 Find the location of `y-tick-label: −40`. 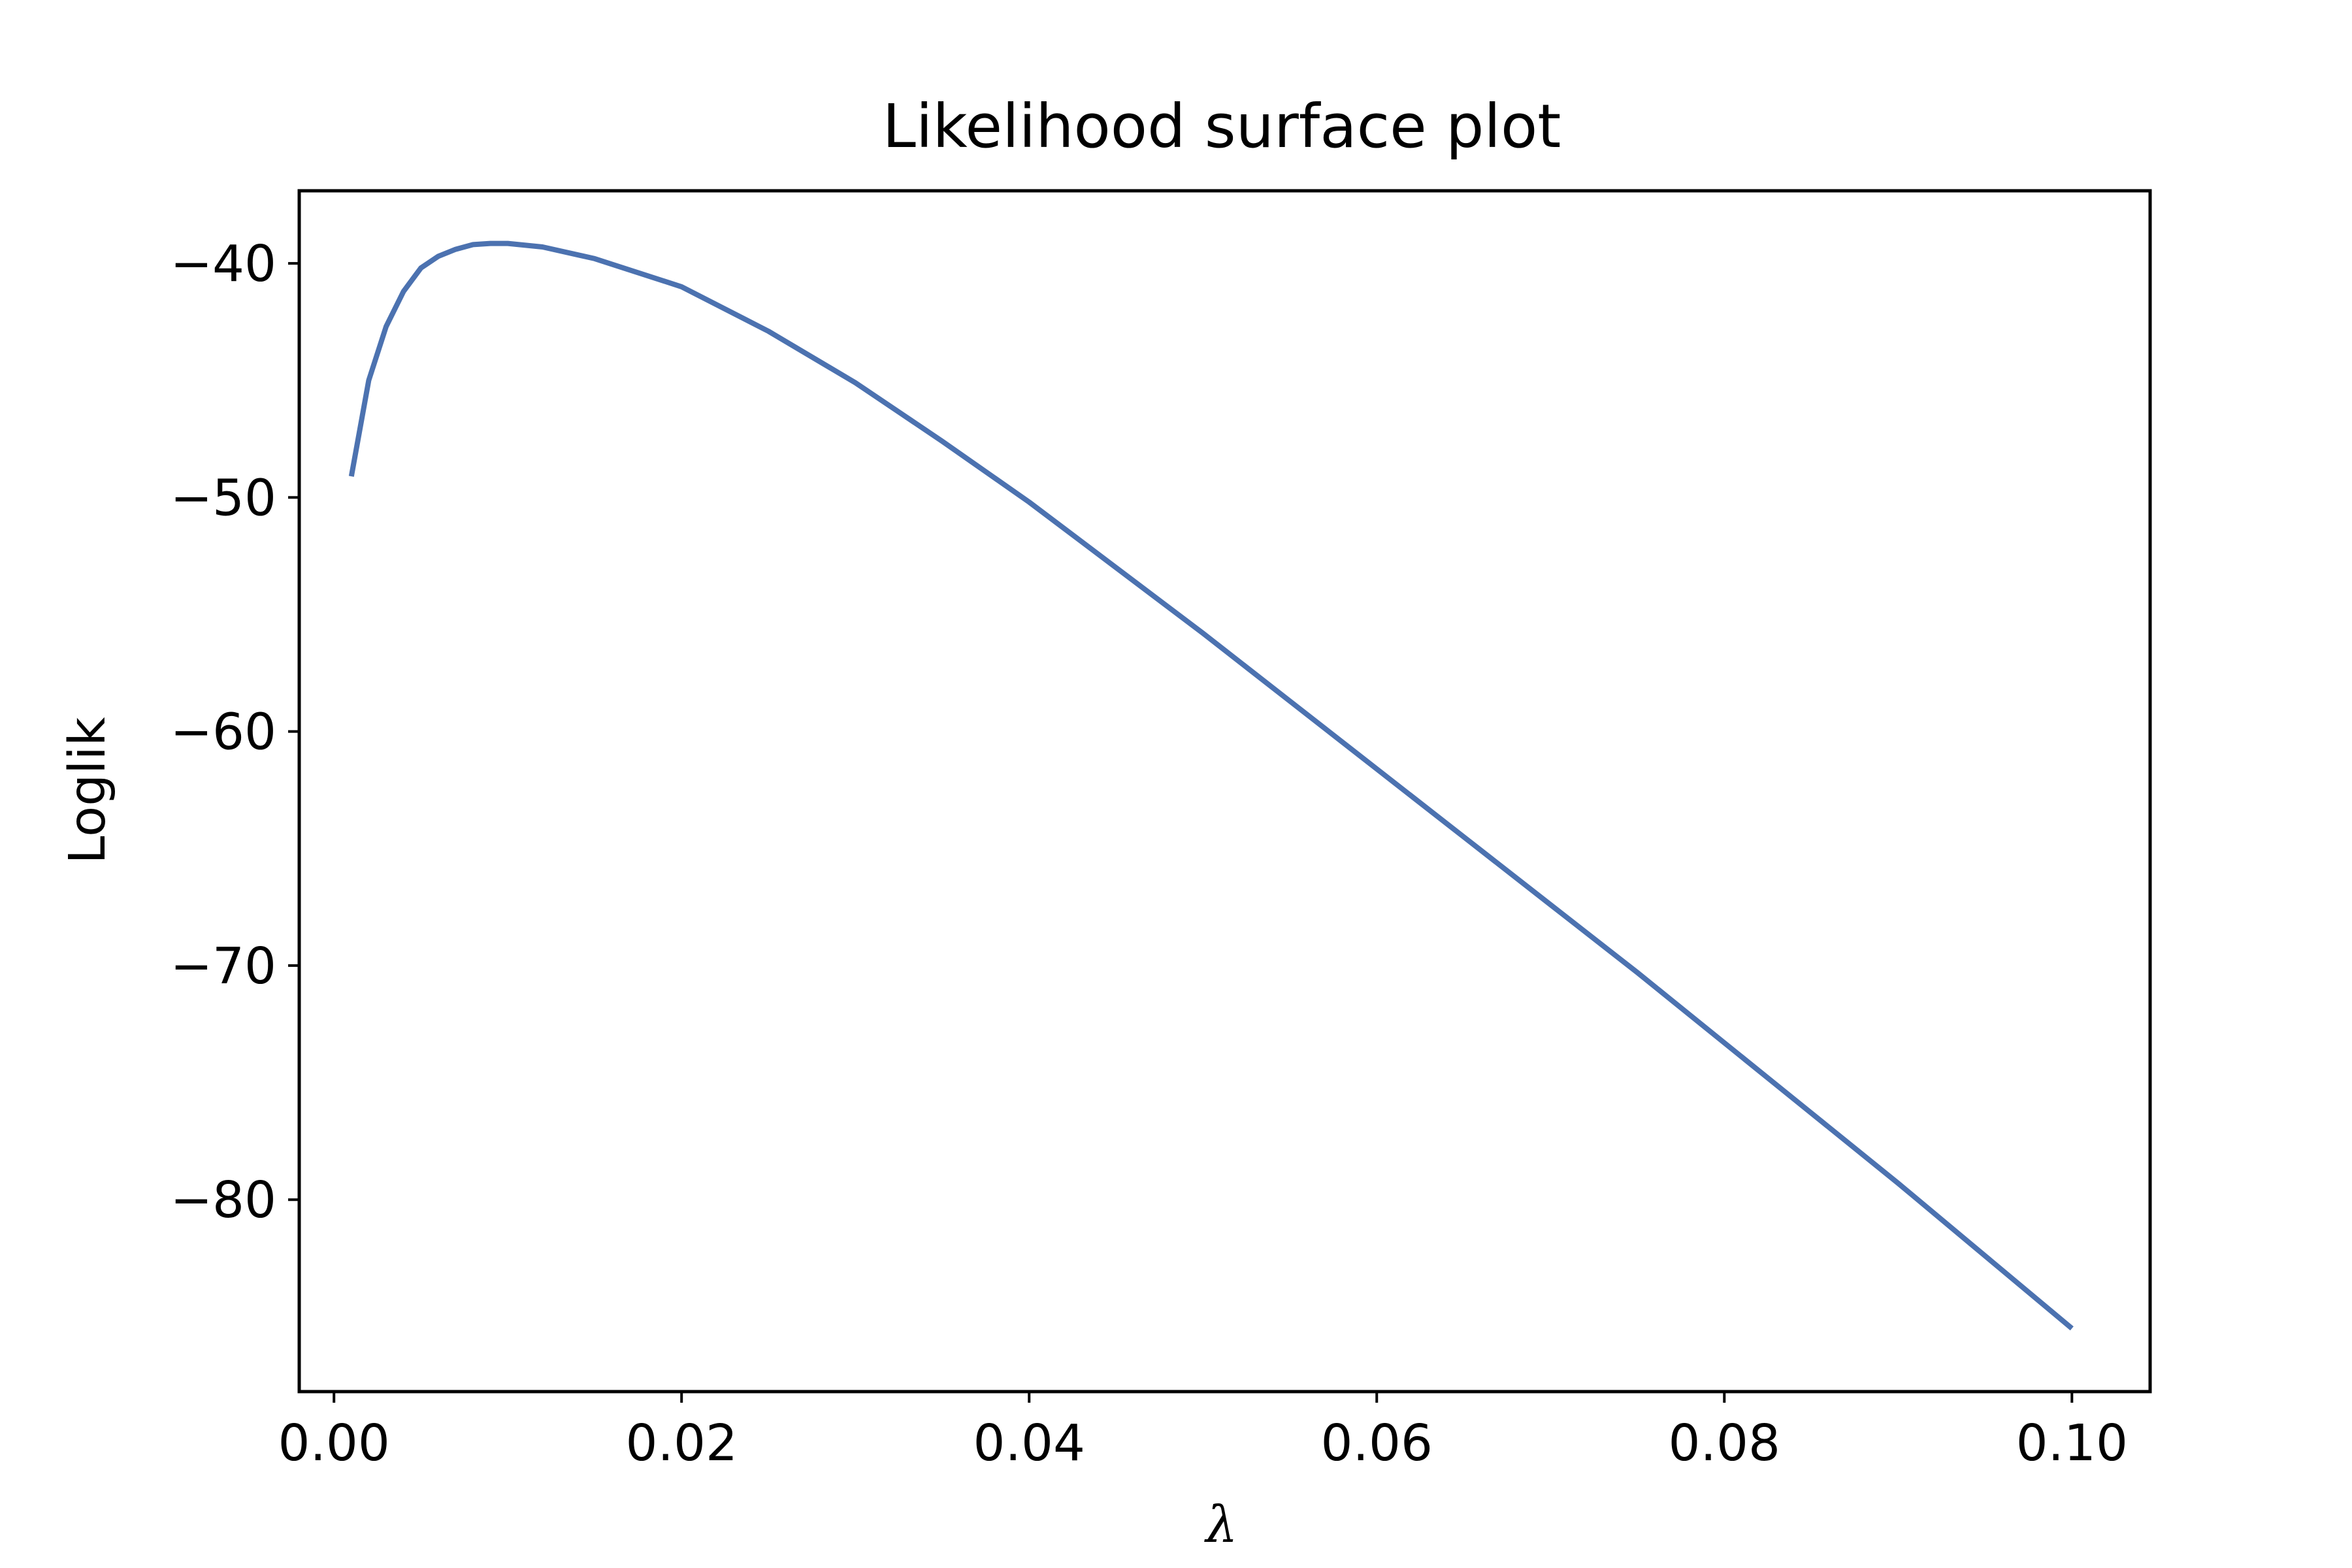

y-tick-label: −40 is located at coordinates (224, 264).